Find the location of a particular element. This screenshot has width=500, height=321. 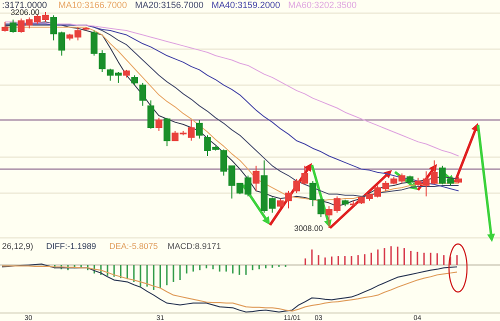

series-label: DIFF:-1.1989 is located at coordinates (71, 246).